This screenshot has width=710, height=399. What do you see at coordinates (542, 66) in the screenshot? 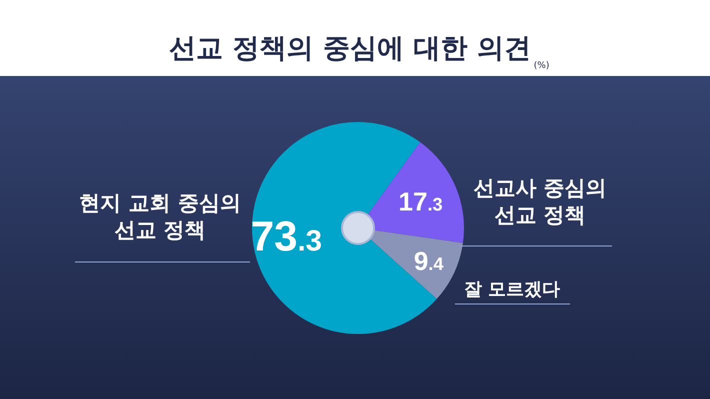
I see `chart-subtitle: (%)` at bounding box center [542, 66].